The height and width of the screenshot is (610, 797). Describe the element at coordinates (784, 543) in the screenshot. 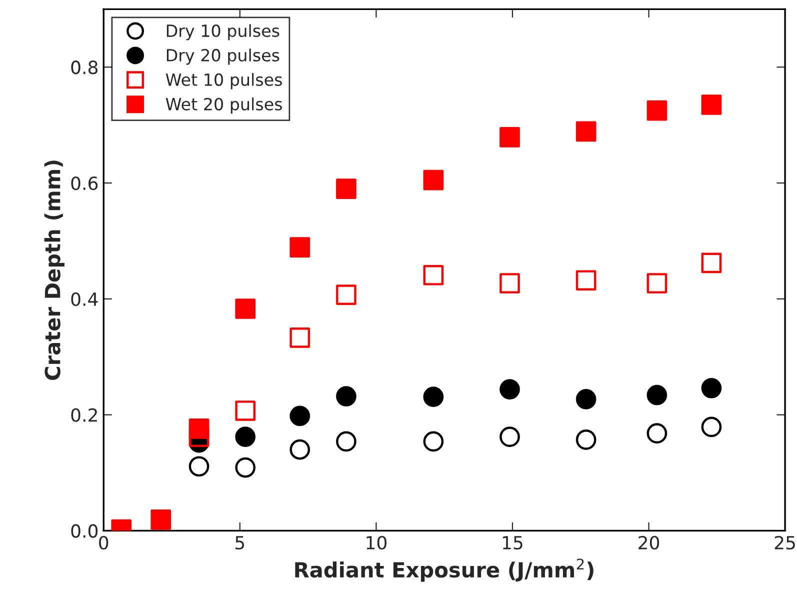

I see `x-tick-label: 25` at that location.